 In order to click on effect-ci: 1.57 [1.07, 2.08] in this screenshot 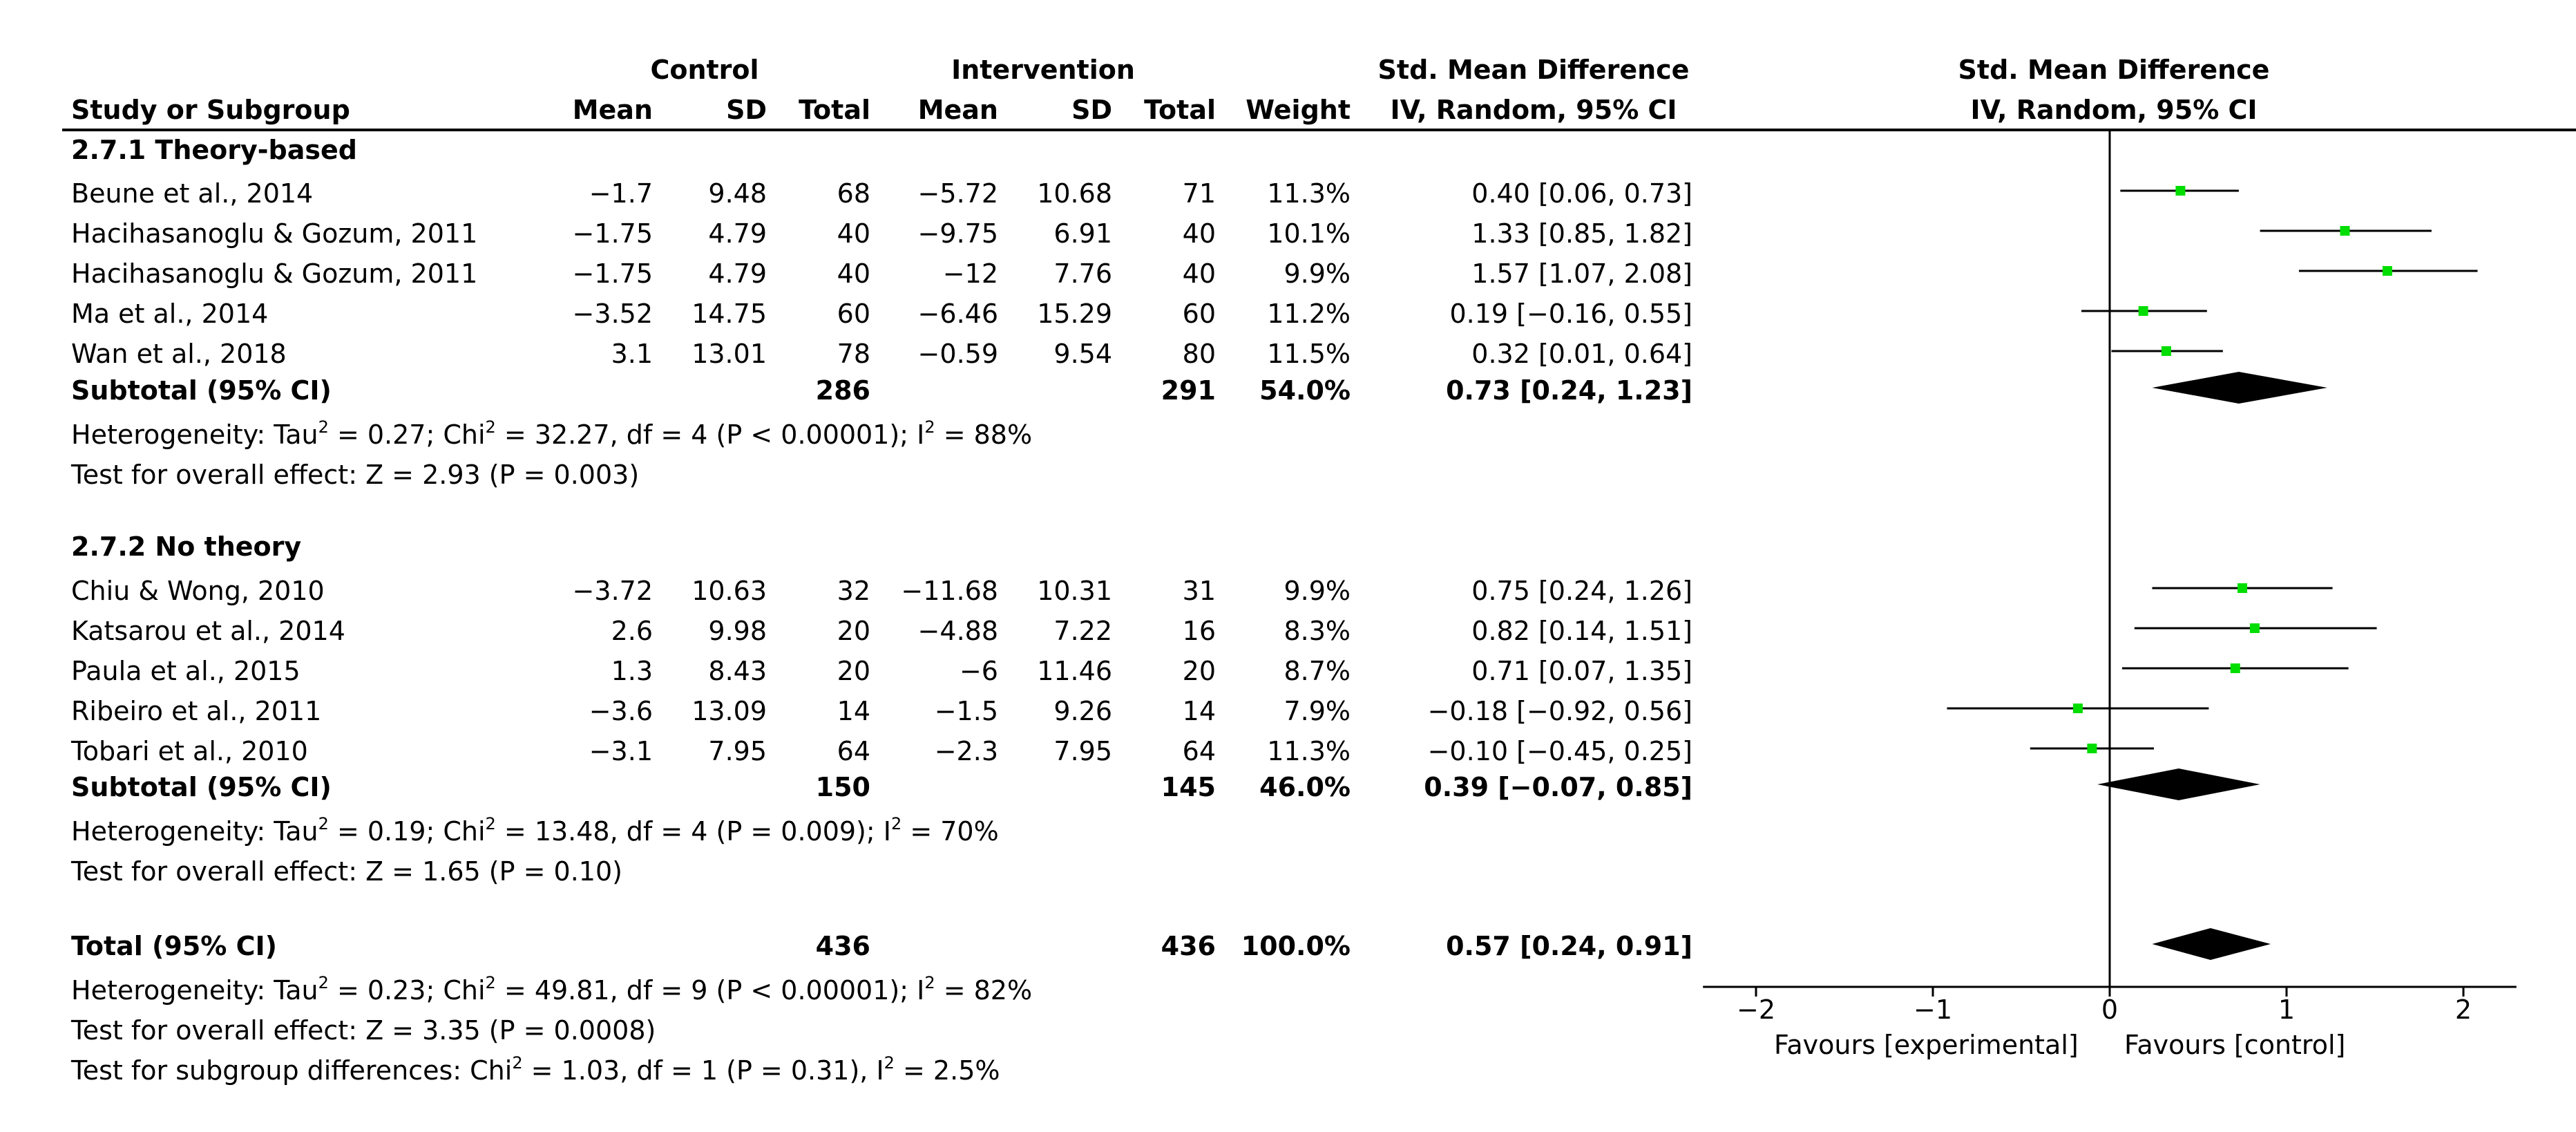, I will do `click(1582, 273)`.